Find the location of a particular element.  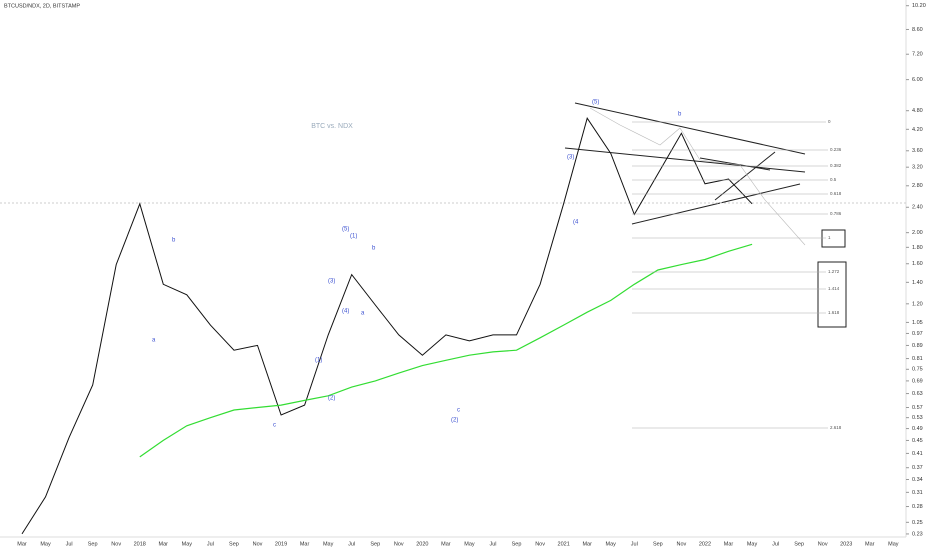

fib-label: 0.618 is located at coordinates (836, 193).